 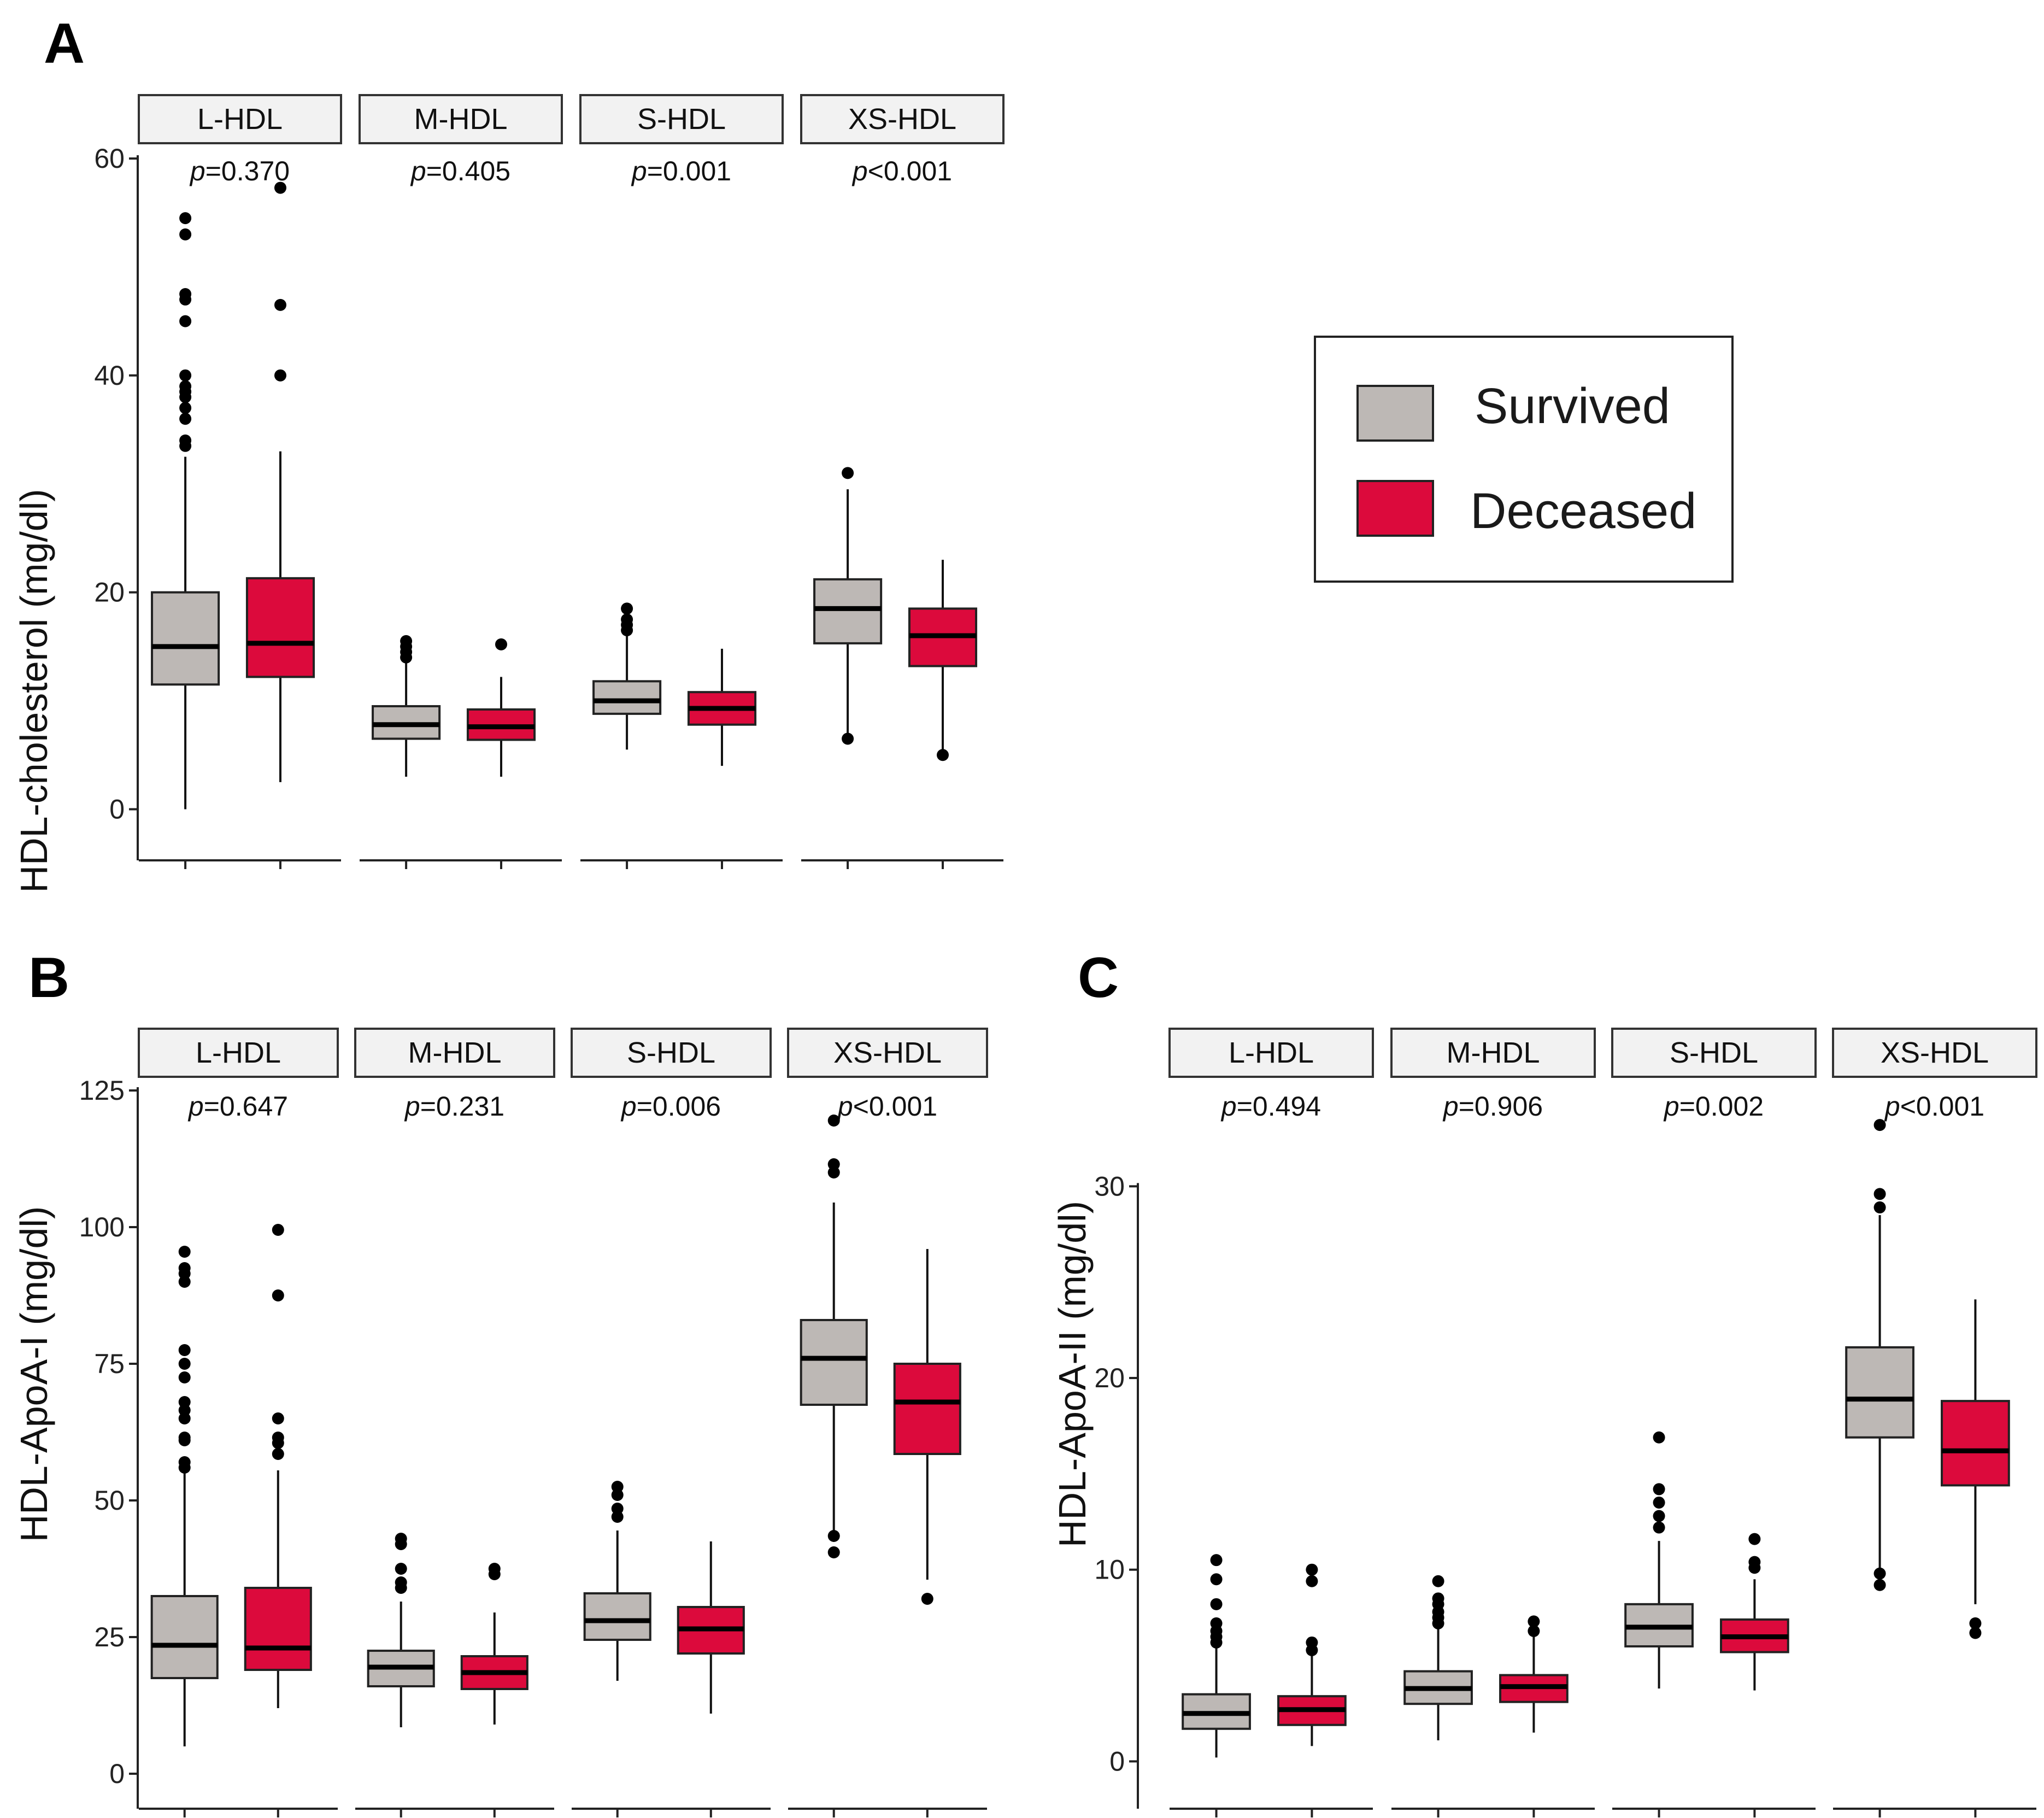 What do you see at coordinates (1279, 1106) in the screenshot?
I see `p-value: =0.494` at bounding box center [1279, 1106].